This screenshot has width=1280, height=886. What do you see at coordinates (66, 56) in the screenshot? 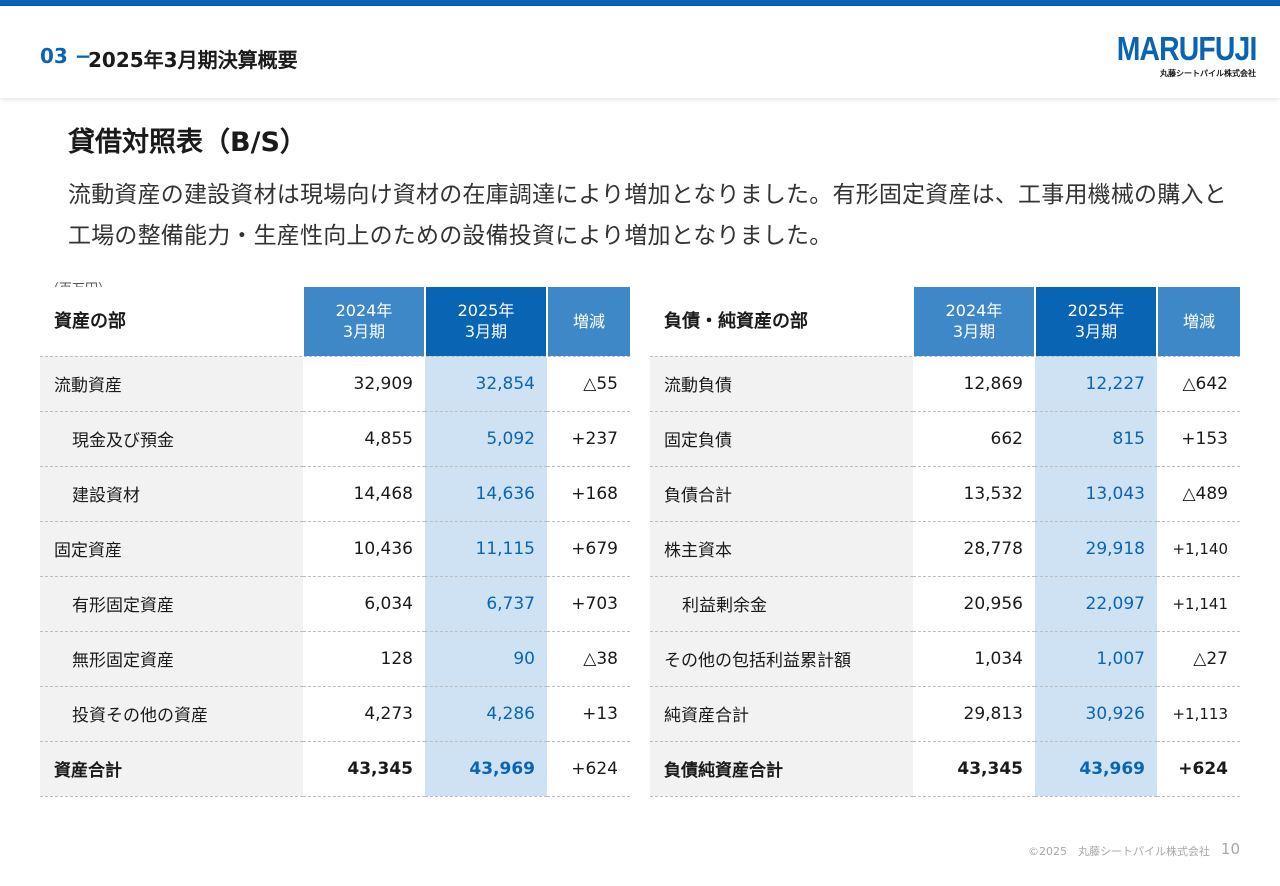
I see `section-number: 03 −` at bounding box center [66, 56].